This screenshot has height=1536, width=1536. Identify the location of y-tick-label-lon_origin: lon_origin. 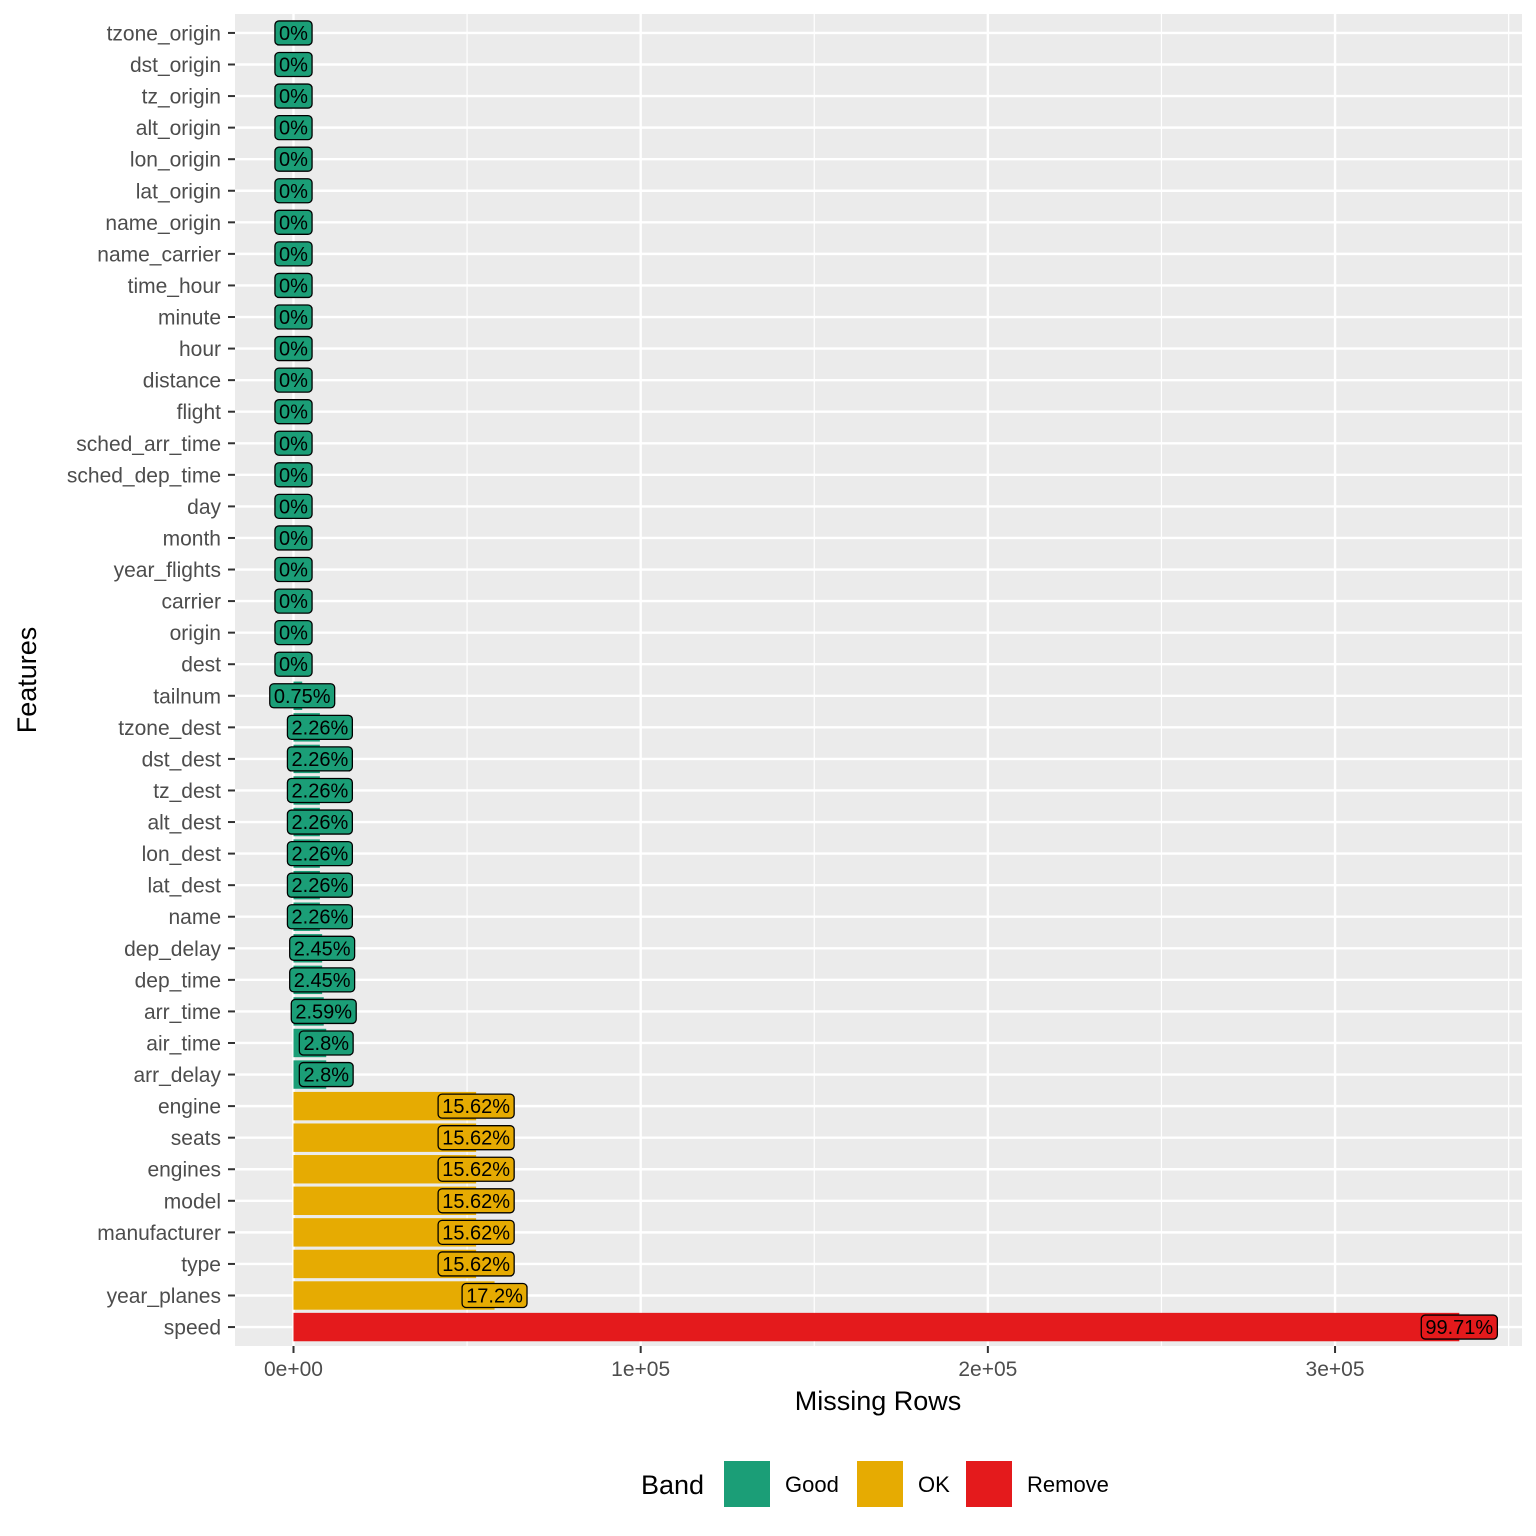
(175, 160).